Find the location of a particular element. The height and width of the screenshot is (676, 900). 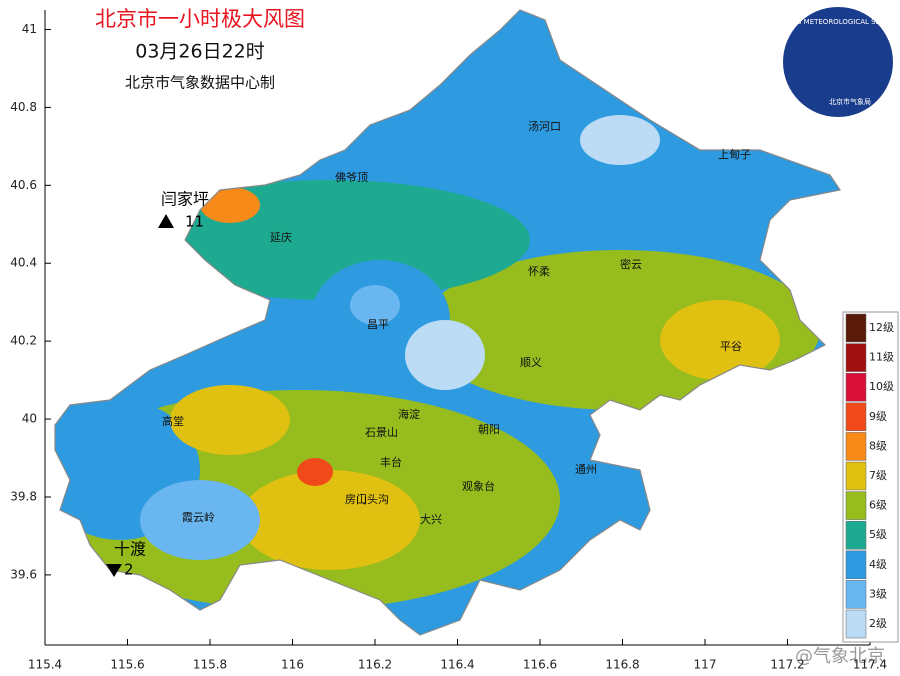

title: 北京市一小时极大风图 is located at coordinates (200, 19).